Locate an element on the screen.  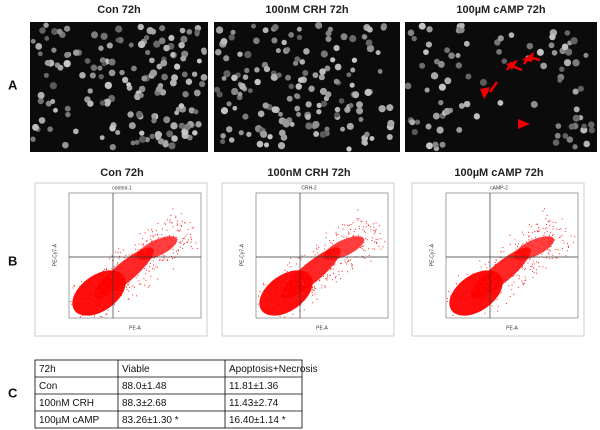
event-density is located at coordinates (501, 273).